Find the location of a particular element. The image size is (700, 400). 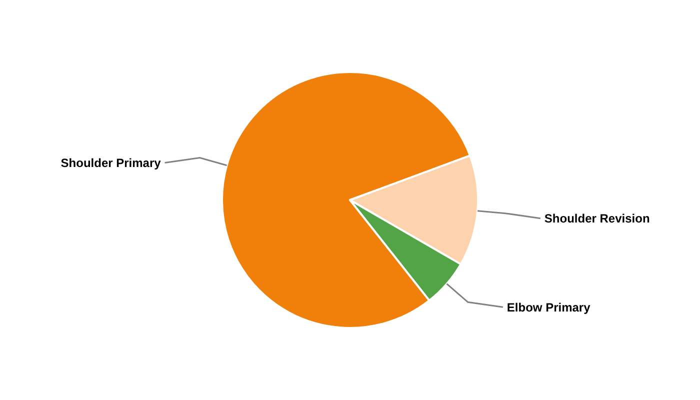

slice-label: Shoulder Revision is located at coordinates (597, 219).